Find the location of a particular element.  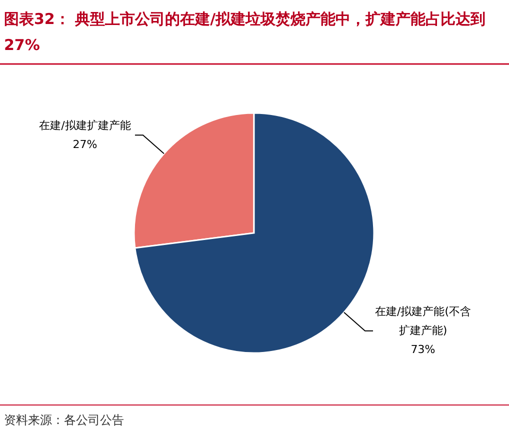

slice-label: 在建/拟建扩建产能 is located at coordinates (85, 126).